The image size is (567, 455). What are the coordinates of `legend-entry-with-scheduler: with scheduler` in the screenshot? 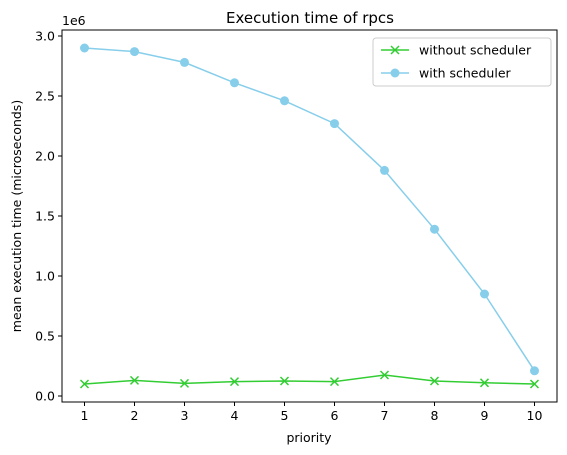 It's located at (446, 73).